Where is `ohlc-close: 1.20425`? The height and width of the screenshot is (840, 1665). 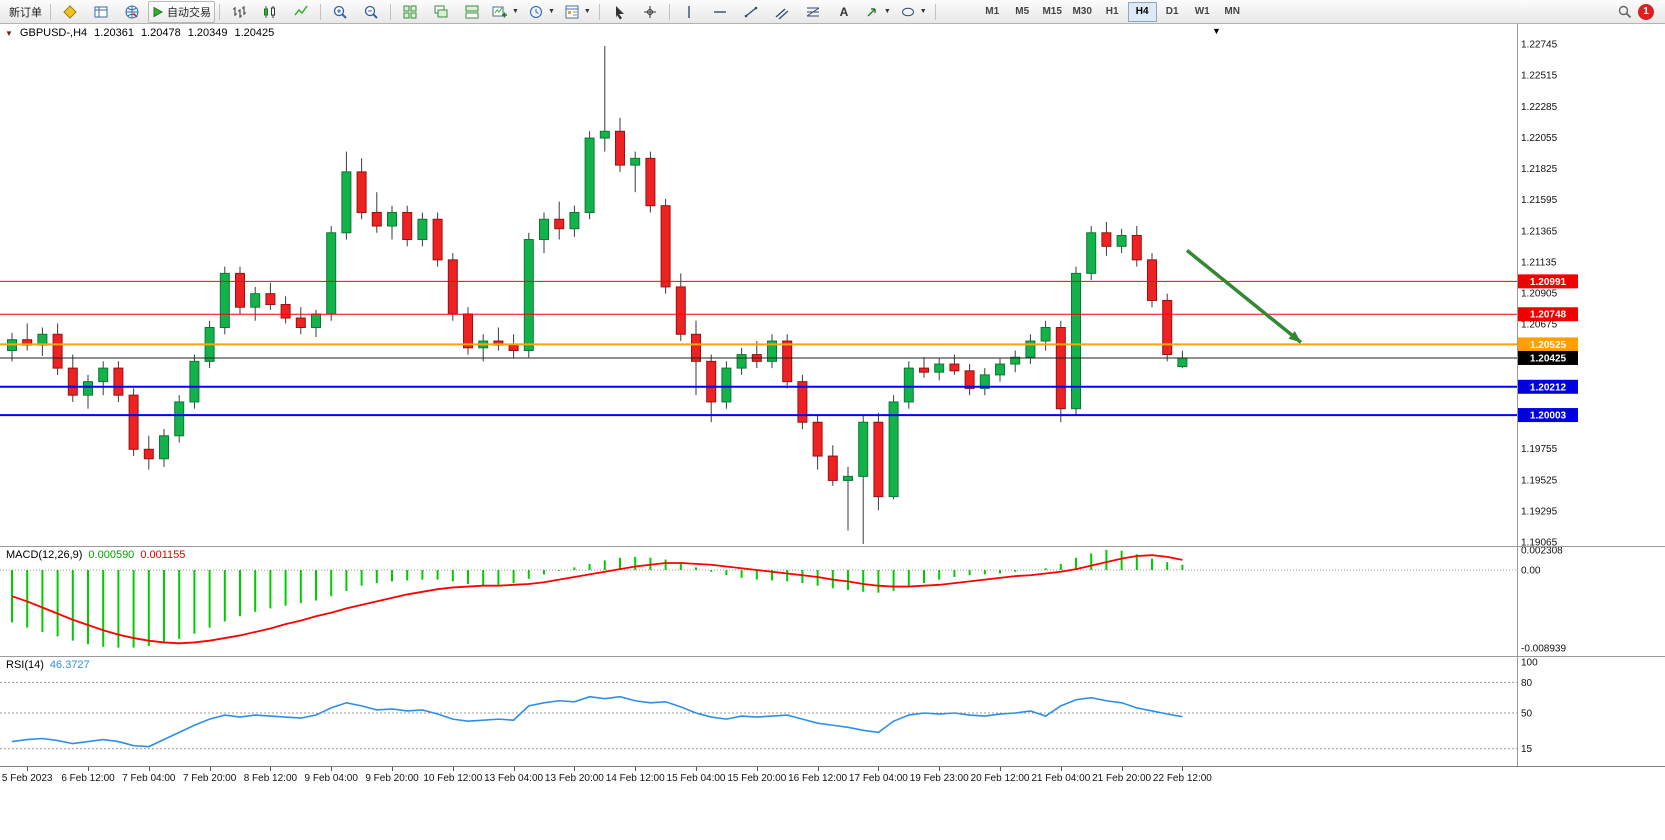 ohlc-close: 1.20425 is located at coordinates (254, 33).